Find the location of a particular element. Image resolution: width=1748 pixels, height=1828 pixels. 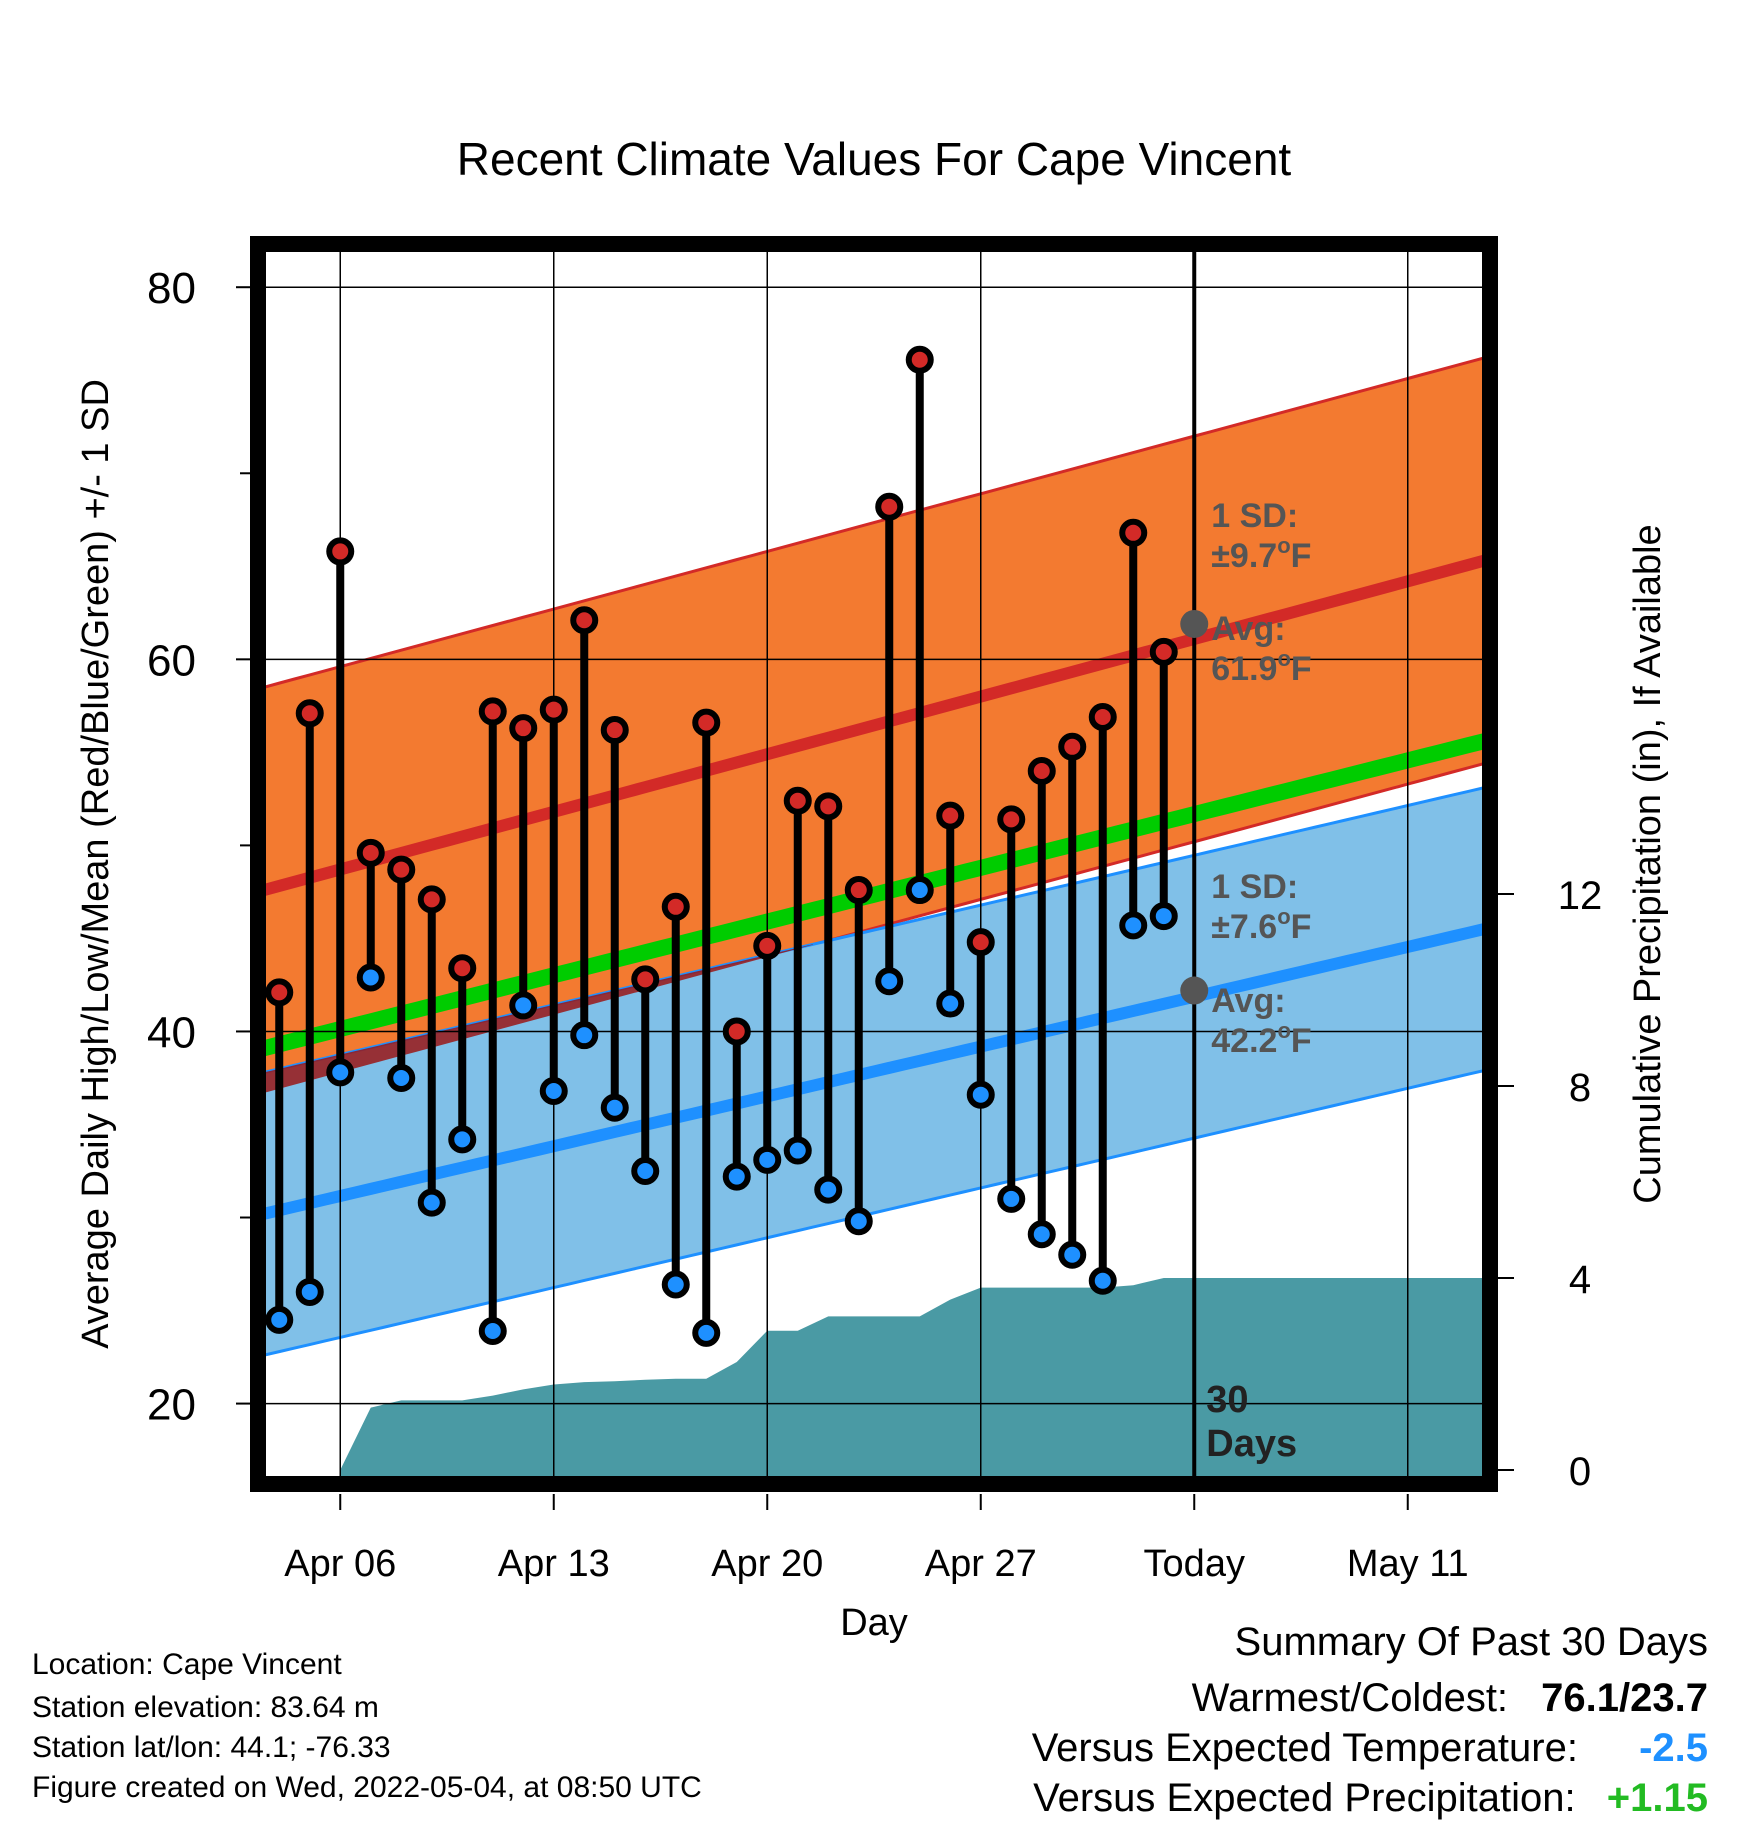

x-tick-label: May 11 is located at coordinates (1408, 1564).